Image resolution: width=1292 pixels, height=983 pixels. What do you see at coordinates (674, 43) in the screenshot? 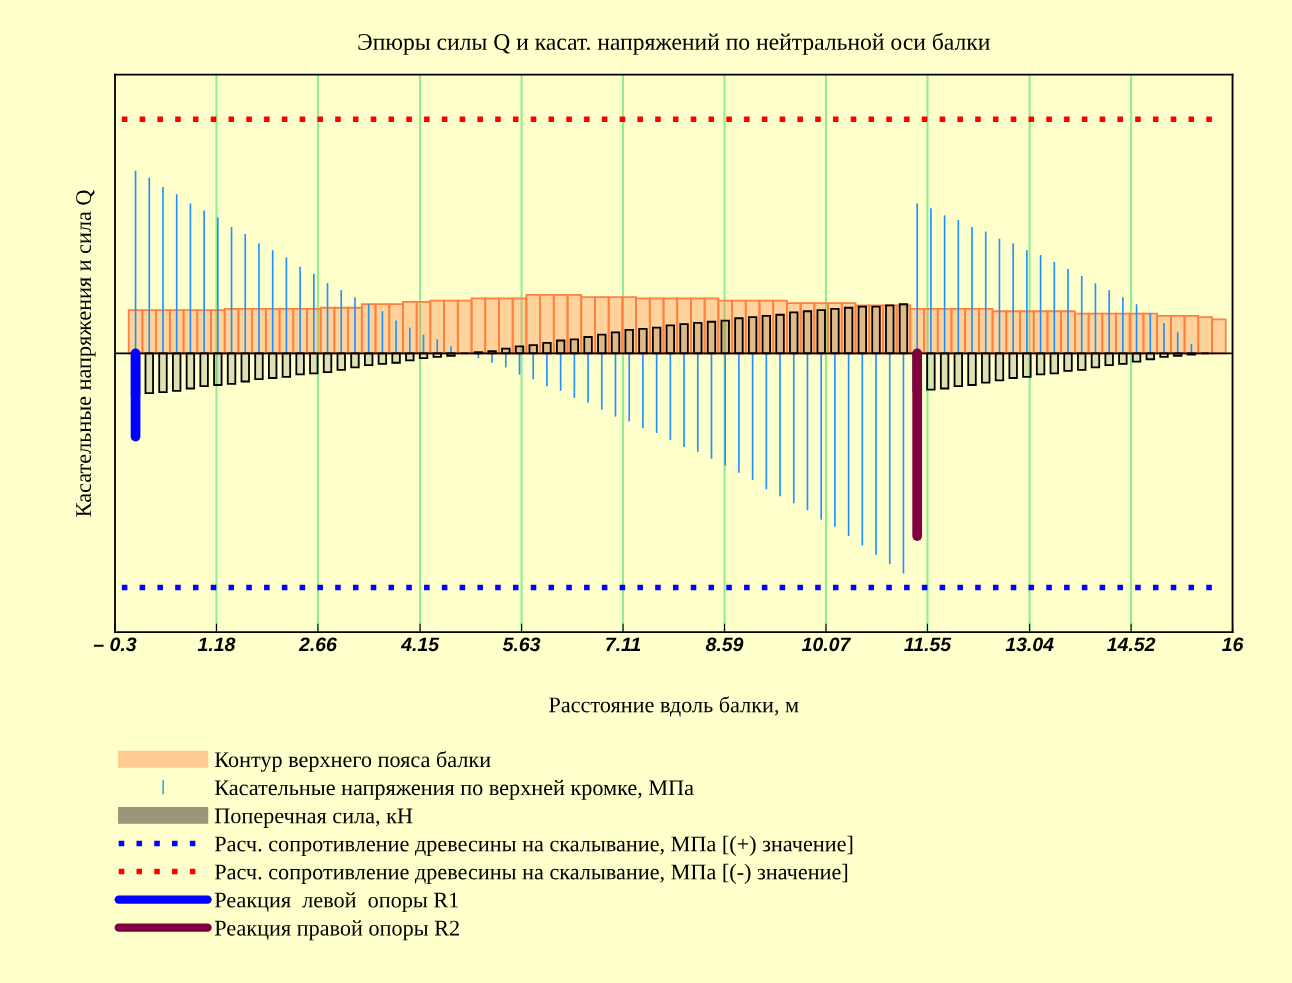
I see `chart-title: Эпюры силы Q и касат. напряжений по нейтральной оси балки` at bounding box center [674, 43].